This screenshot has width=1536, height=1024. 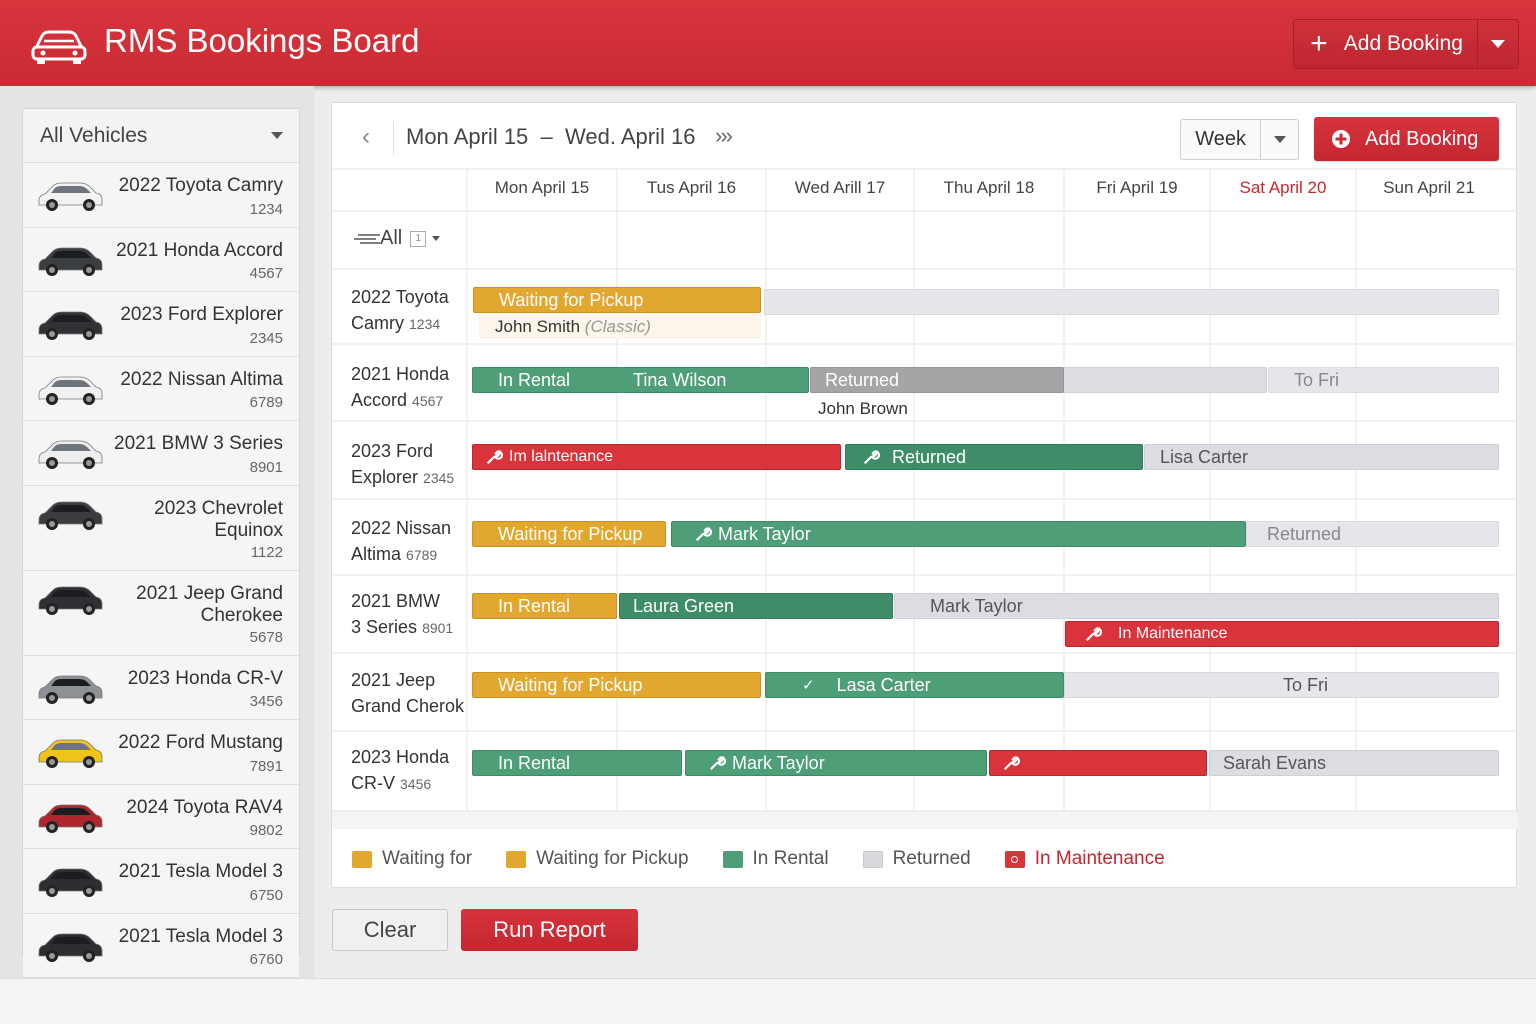 What do you see at coordinates (390, 930) in the screenshot?
I see `clear-button: Clear` at bounding box center [390, 930].